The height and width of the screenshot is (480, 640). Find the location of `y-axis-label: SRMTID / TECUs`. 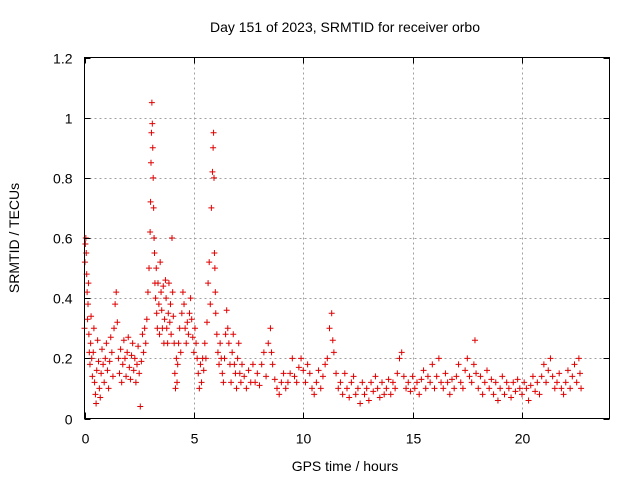

y-axis-label: SRMTID / TECUs is located at coordinates (14, 238).